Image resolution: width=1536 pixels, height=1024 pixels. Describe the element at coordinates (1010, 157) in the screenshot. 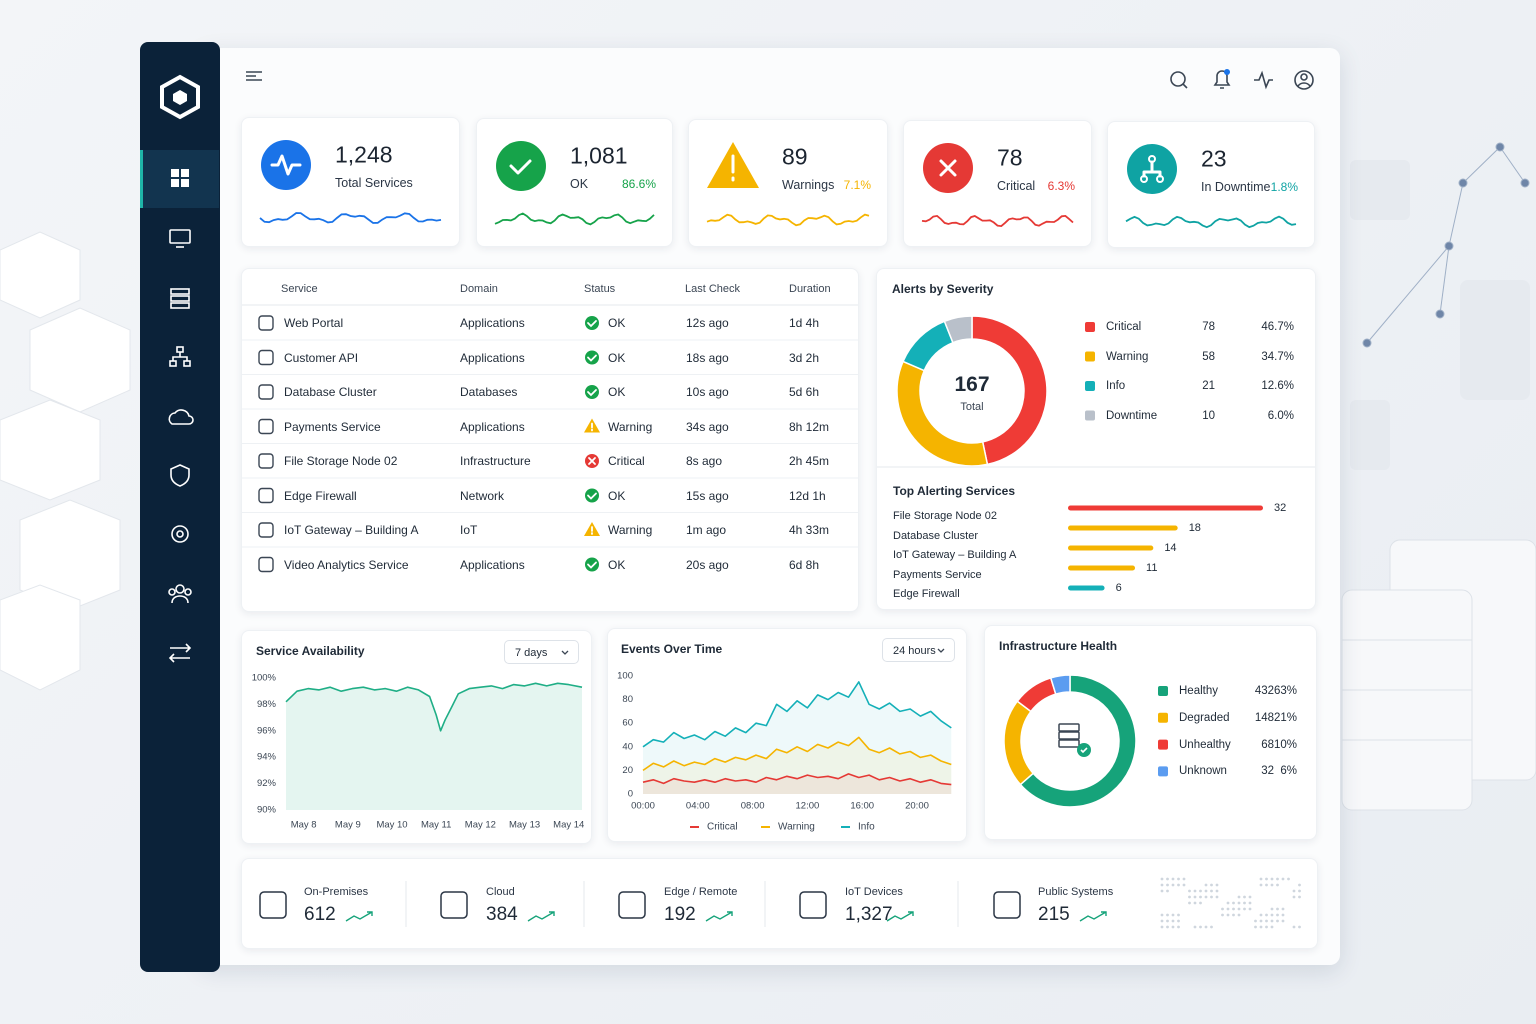

I see `kpi-value: 78` at that location.